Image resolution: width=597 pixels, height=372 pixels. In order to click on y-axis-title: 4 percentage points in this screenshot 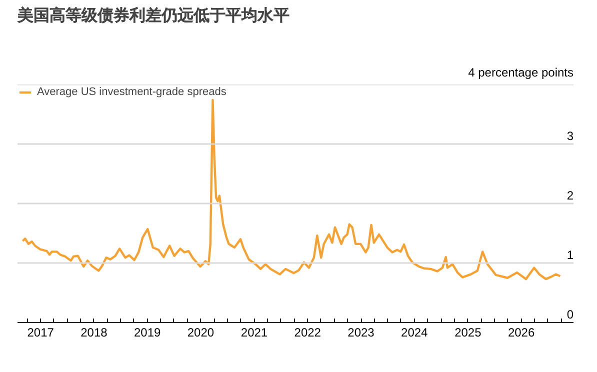, I will do `click(521, 73)`.